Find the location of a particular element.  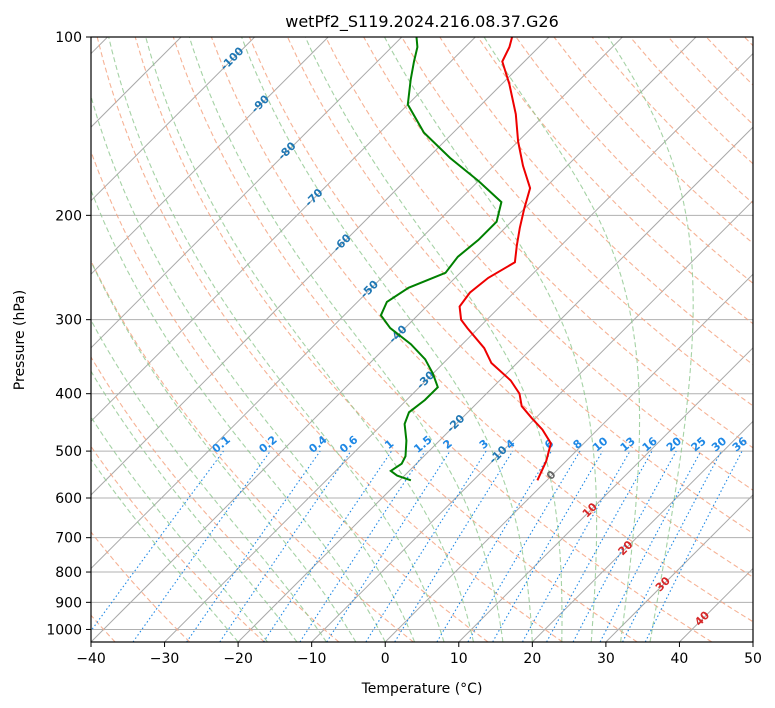

series-dewpoint-line is located at coordinates (441, 259).